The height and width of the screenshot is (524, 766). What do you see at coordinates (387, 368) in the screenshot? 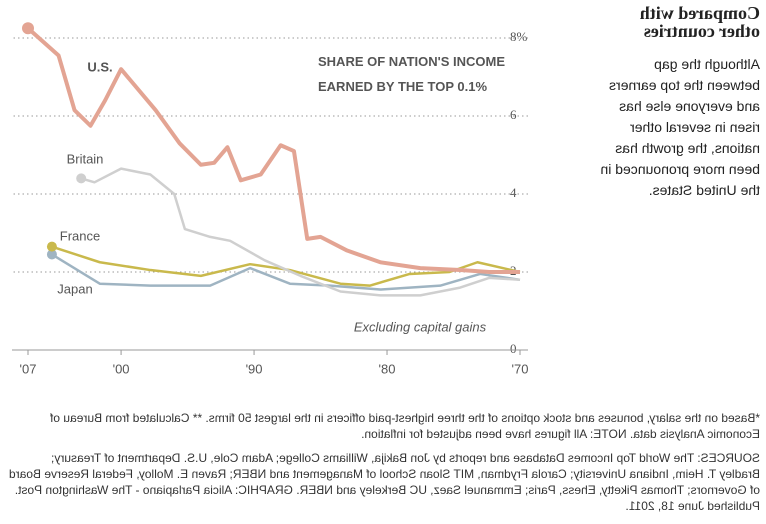
I see `x-tick-label: '80` at bounding box center [387, 368].